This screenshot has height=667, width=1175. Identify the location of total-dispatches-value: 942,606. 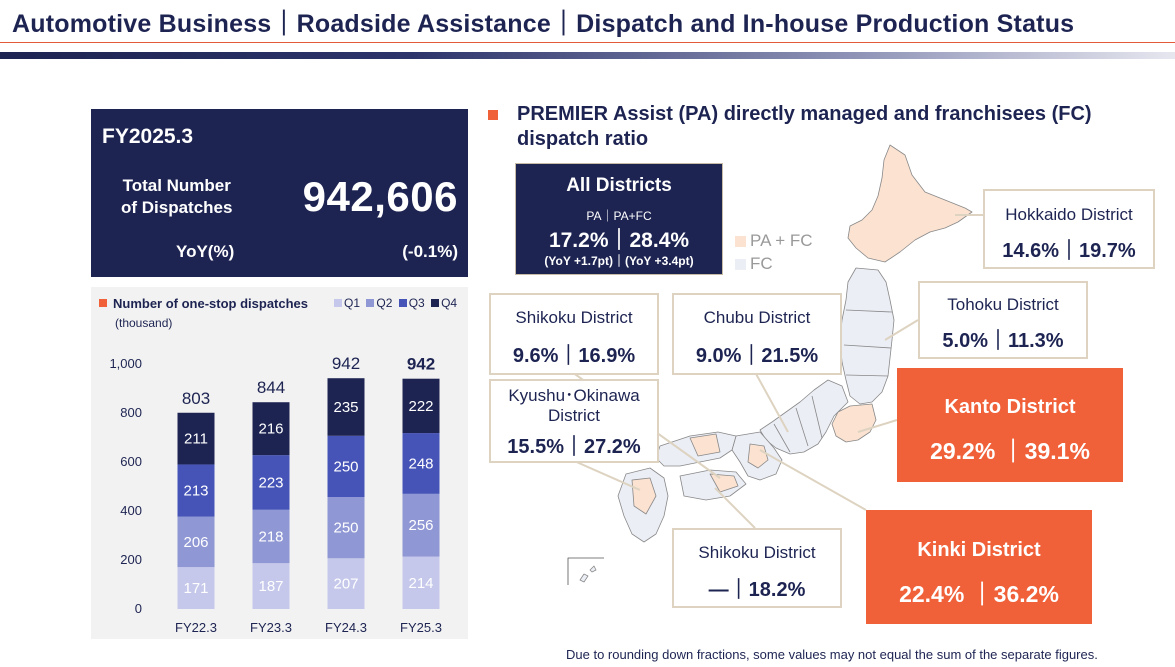
(380, 196).